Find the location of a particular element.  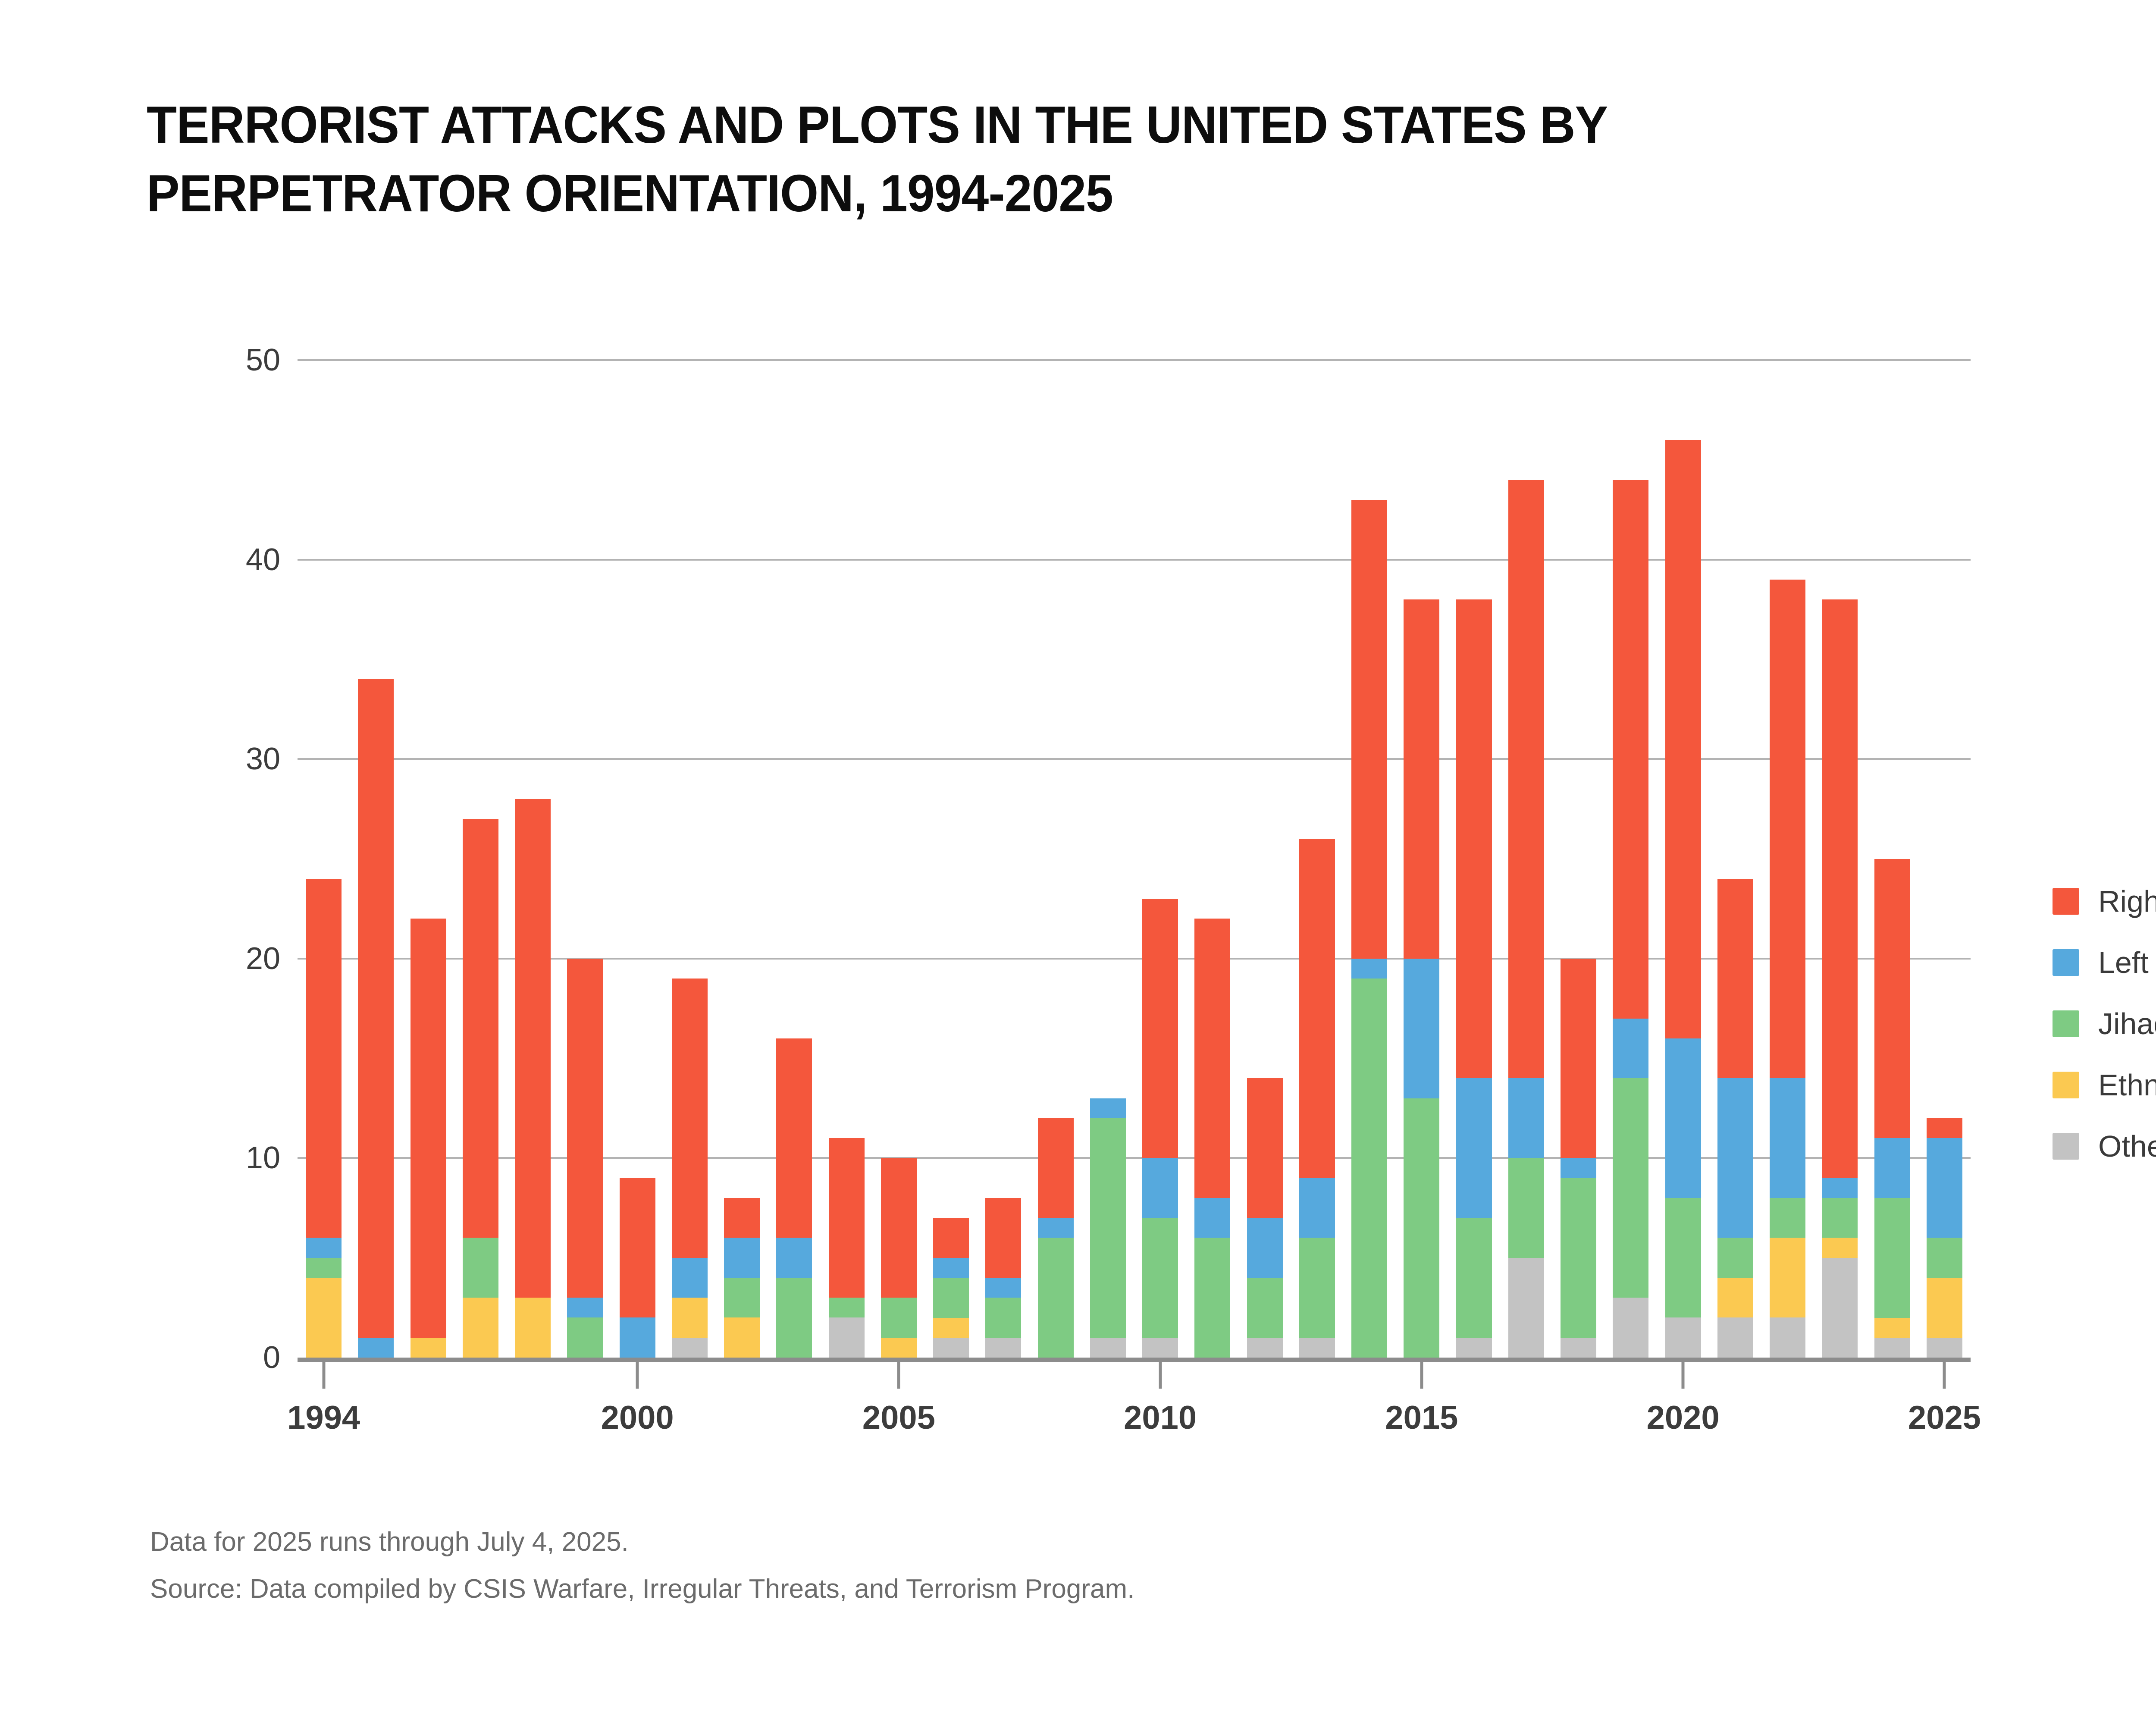

bar-2023 is located at coordinates (1840, 979).